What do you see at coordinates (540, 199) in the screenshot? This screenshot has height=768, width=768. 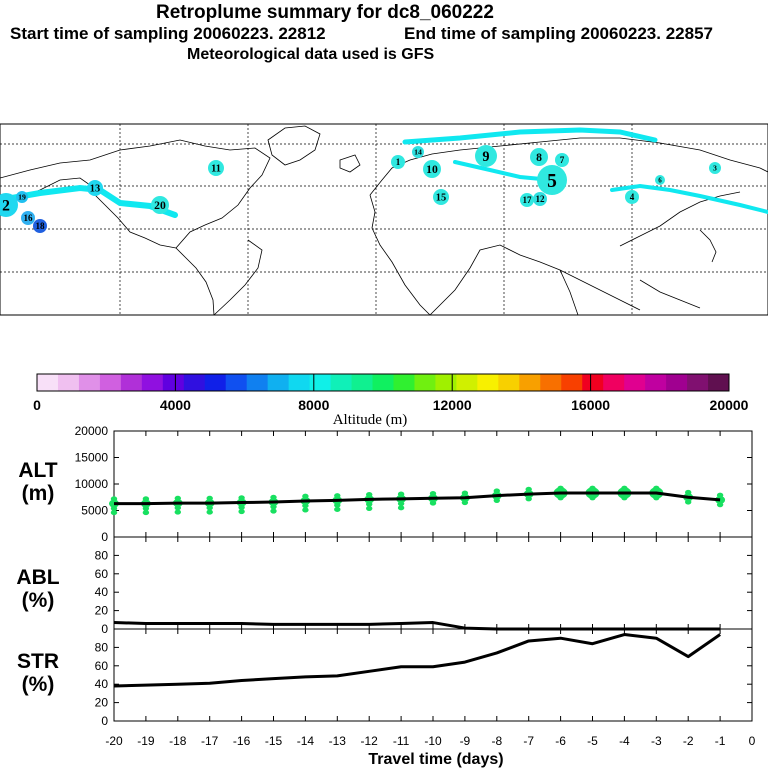 I see `map-marker-label: 12` at bounding box center [540, 199].